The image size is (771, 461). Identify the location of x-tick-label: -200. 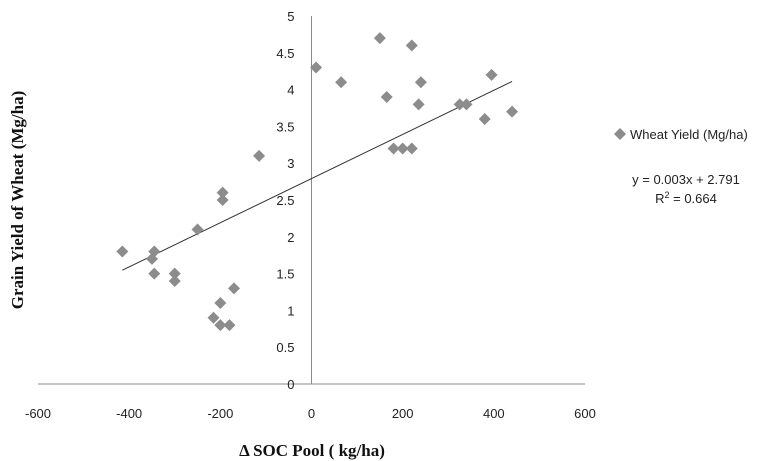
(220, 413).